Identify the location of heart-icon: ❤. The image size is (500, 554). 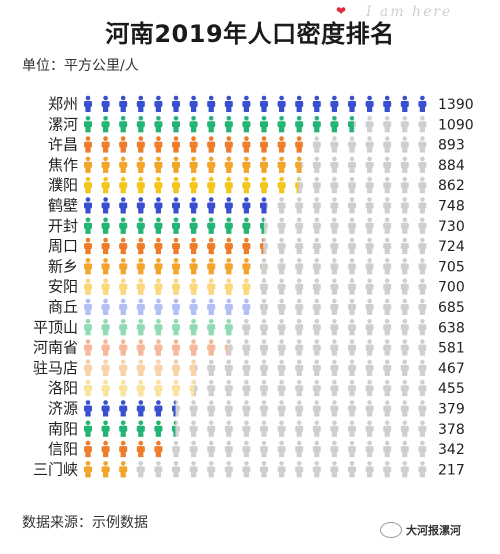
(341, 11).